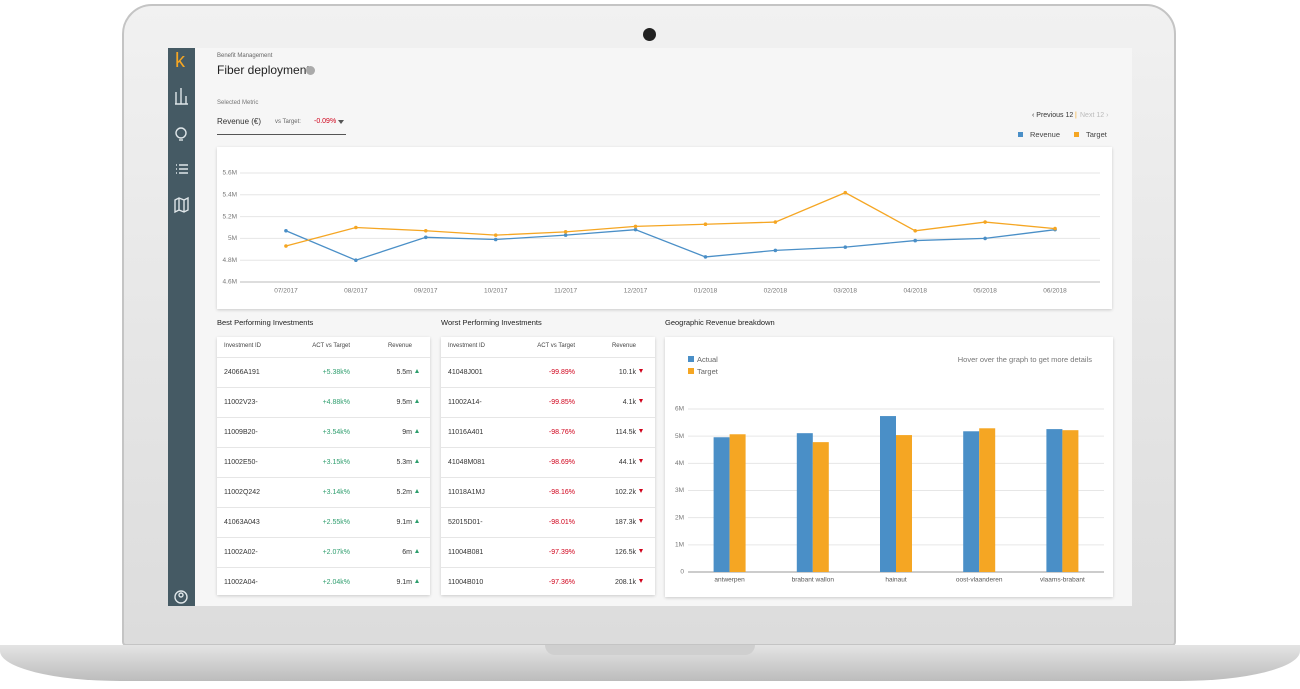  What do you see at coordinates (181, 133) in the screenshot?
I see `idea-icon` at bounding box center [181, 133].